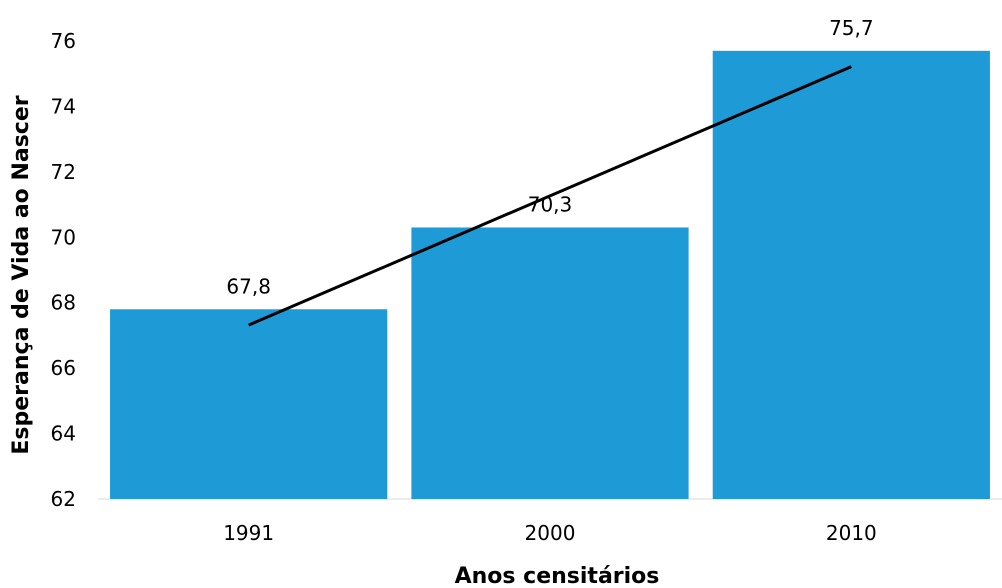 This screenshot has height=588, width=1002. What do you see at coordinates (249, 404) in the screenshot?
I see `bar-1991` at bounding box center [249, 404].